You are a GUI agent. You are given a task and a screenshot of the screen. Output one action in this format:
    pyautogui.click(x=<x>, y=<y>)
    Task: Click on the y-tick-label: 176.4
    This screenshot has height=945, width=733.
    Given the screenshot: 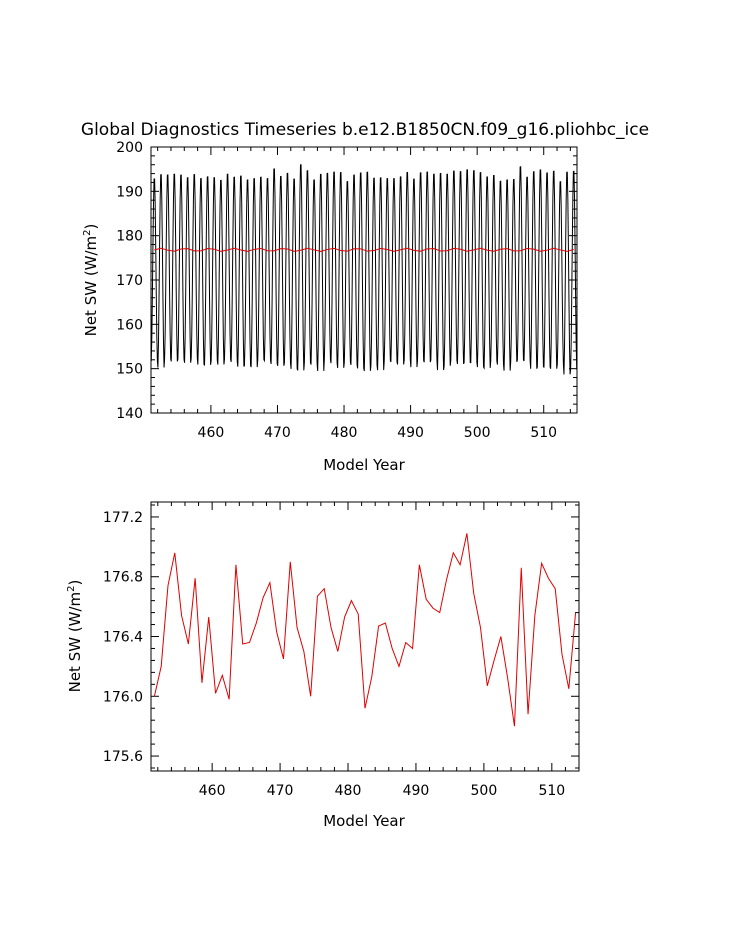 What is the action you would take?
    pyautogui.click(x=123, y=638)
    